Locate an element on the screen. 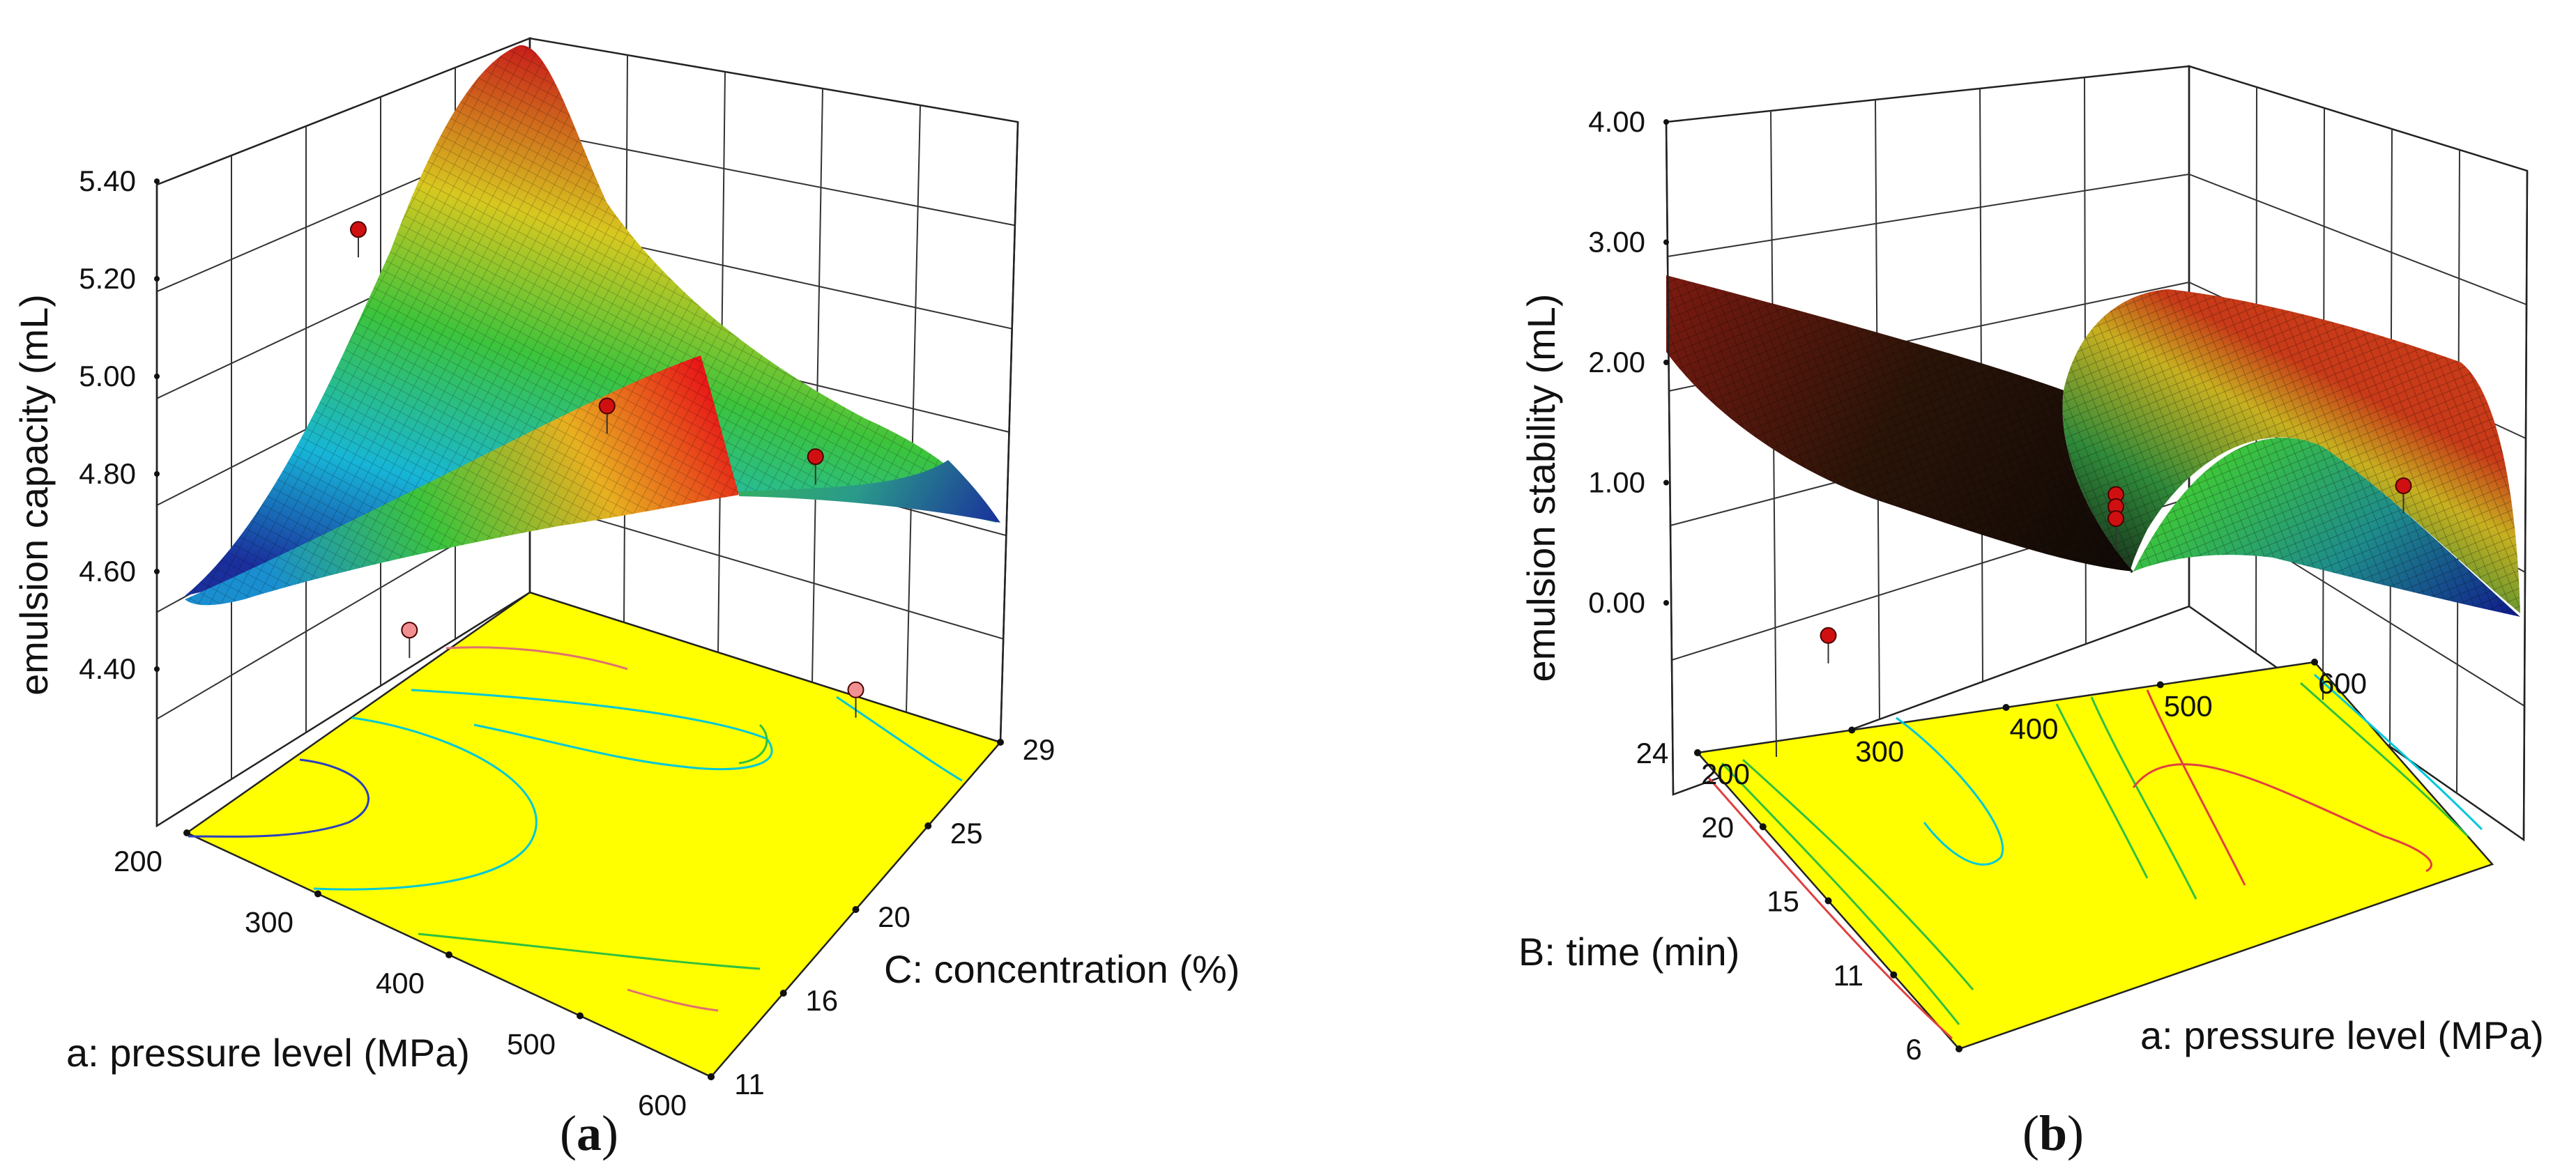 The height and width of the screenshot is (1166, 2576). panel-a-surface-front-fold-mesh is located at coordinates (462, 480).